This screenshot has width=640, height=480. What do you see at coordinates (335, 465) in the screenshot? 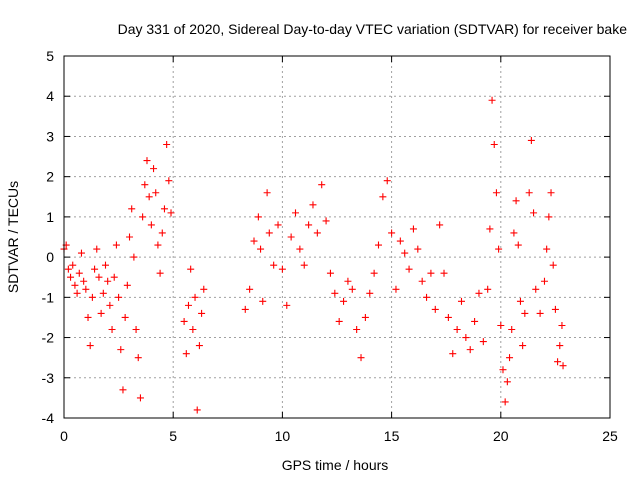
I see `x-axis-label: GPS time / hours` at bounding box center [335, 465].